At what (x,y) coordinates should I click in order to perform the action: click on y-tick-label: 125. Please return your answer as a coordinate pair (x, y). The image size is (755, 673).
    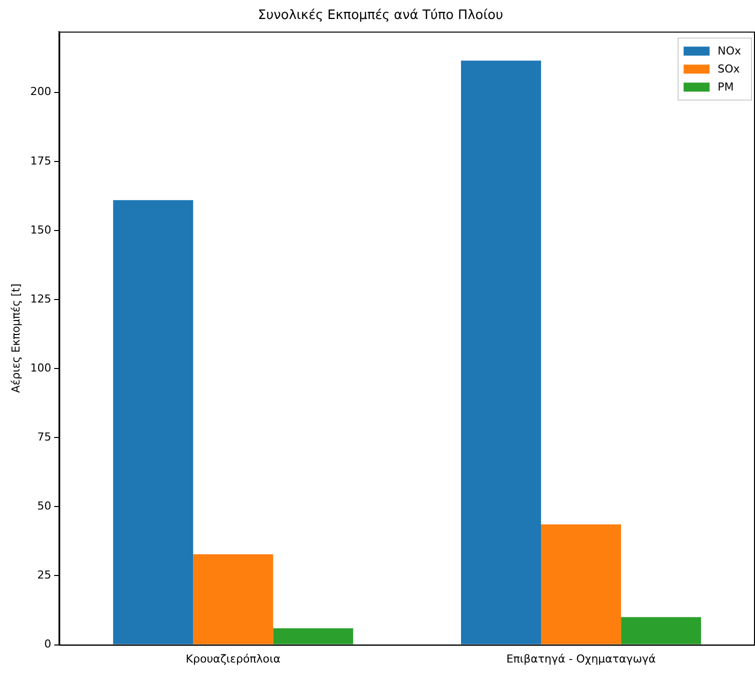
    Looking at the image, I should click on (41, 299).